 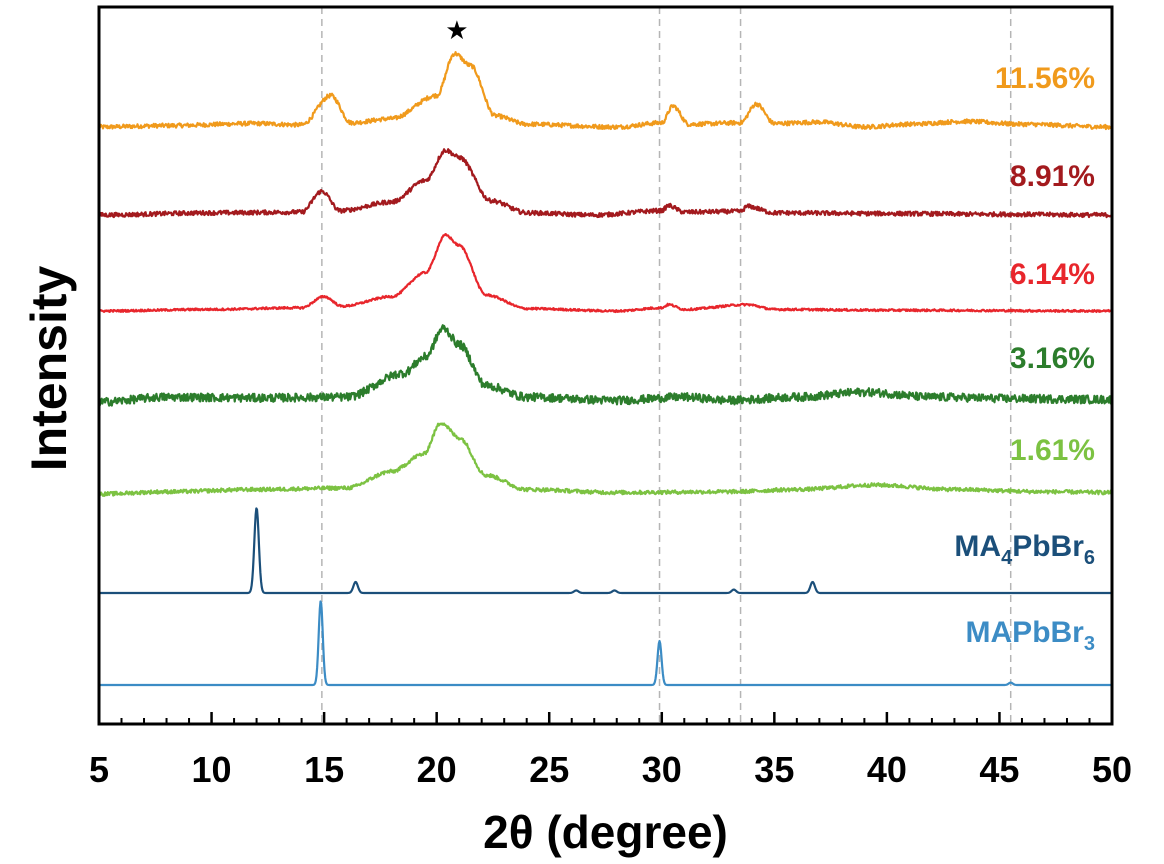 What do you see at coordinates (1112, 769) in the screenshot?
I see `x-tick-label: 50` at bounding box center [1112, 769].